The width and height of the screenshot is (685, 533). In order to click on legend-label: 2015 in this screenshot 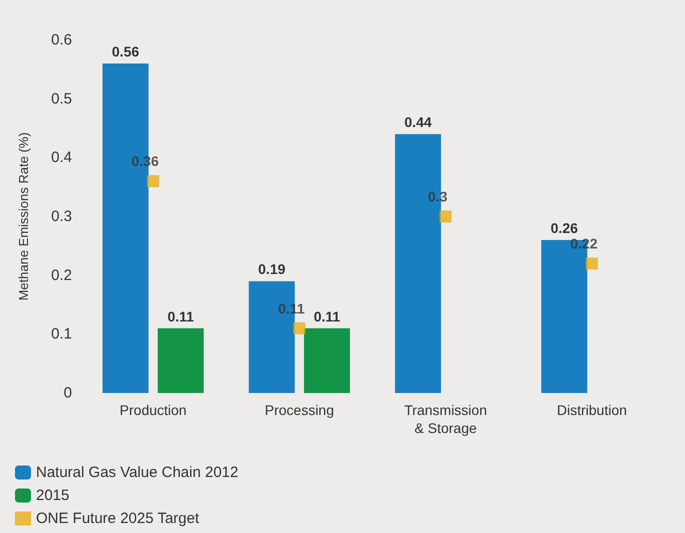, I will do `click(53, 495)`.